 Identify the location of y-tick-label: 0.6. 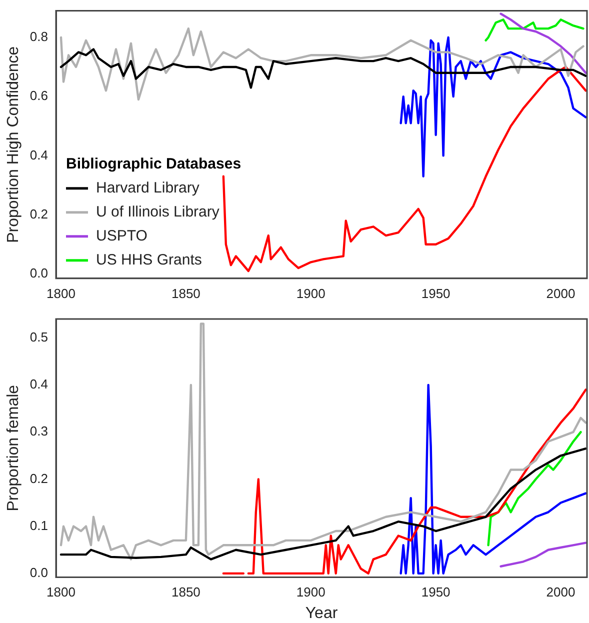
(39, 96).